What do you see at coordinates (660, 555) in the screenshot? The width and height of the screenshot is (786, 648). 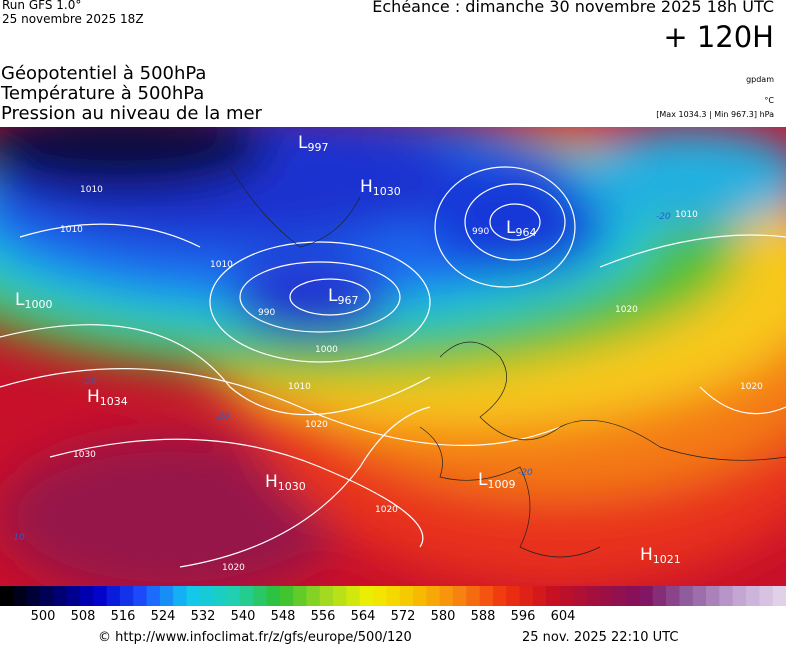 I see `pressure-center: H1021` at bounding box center [660, 555].